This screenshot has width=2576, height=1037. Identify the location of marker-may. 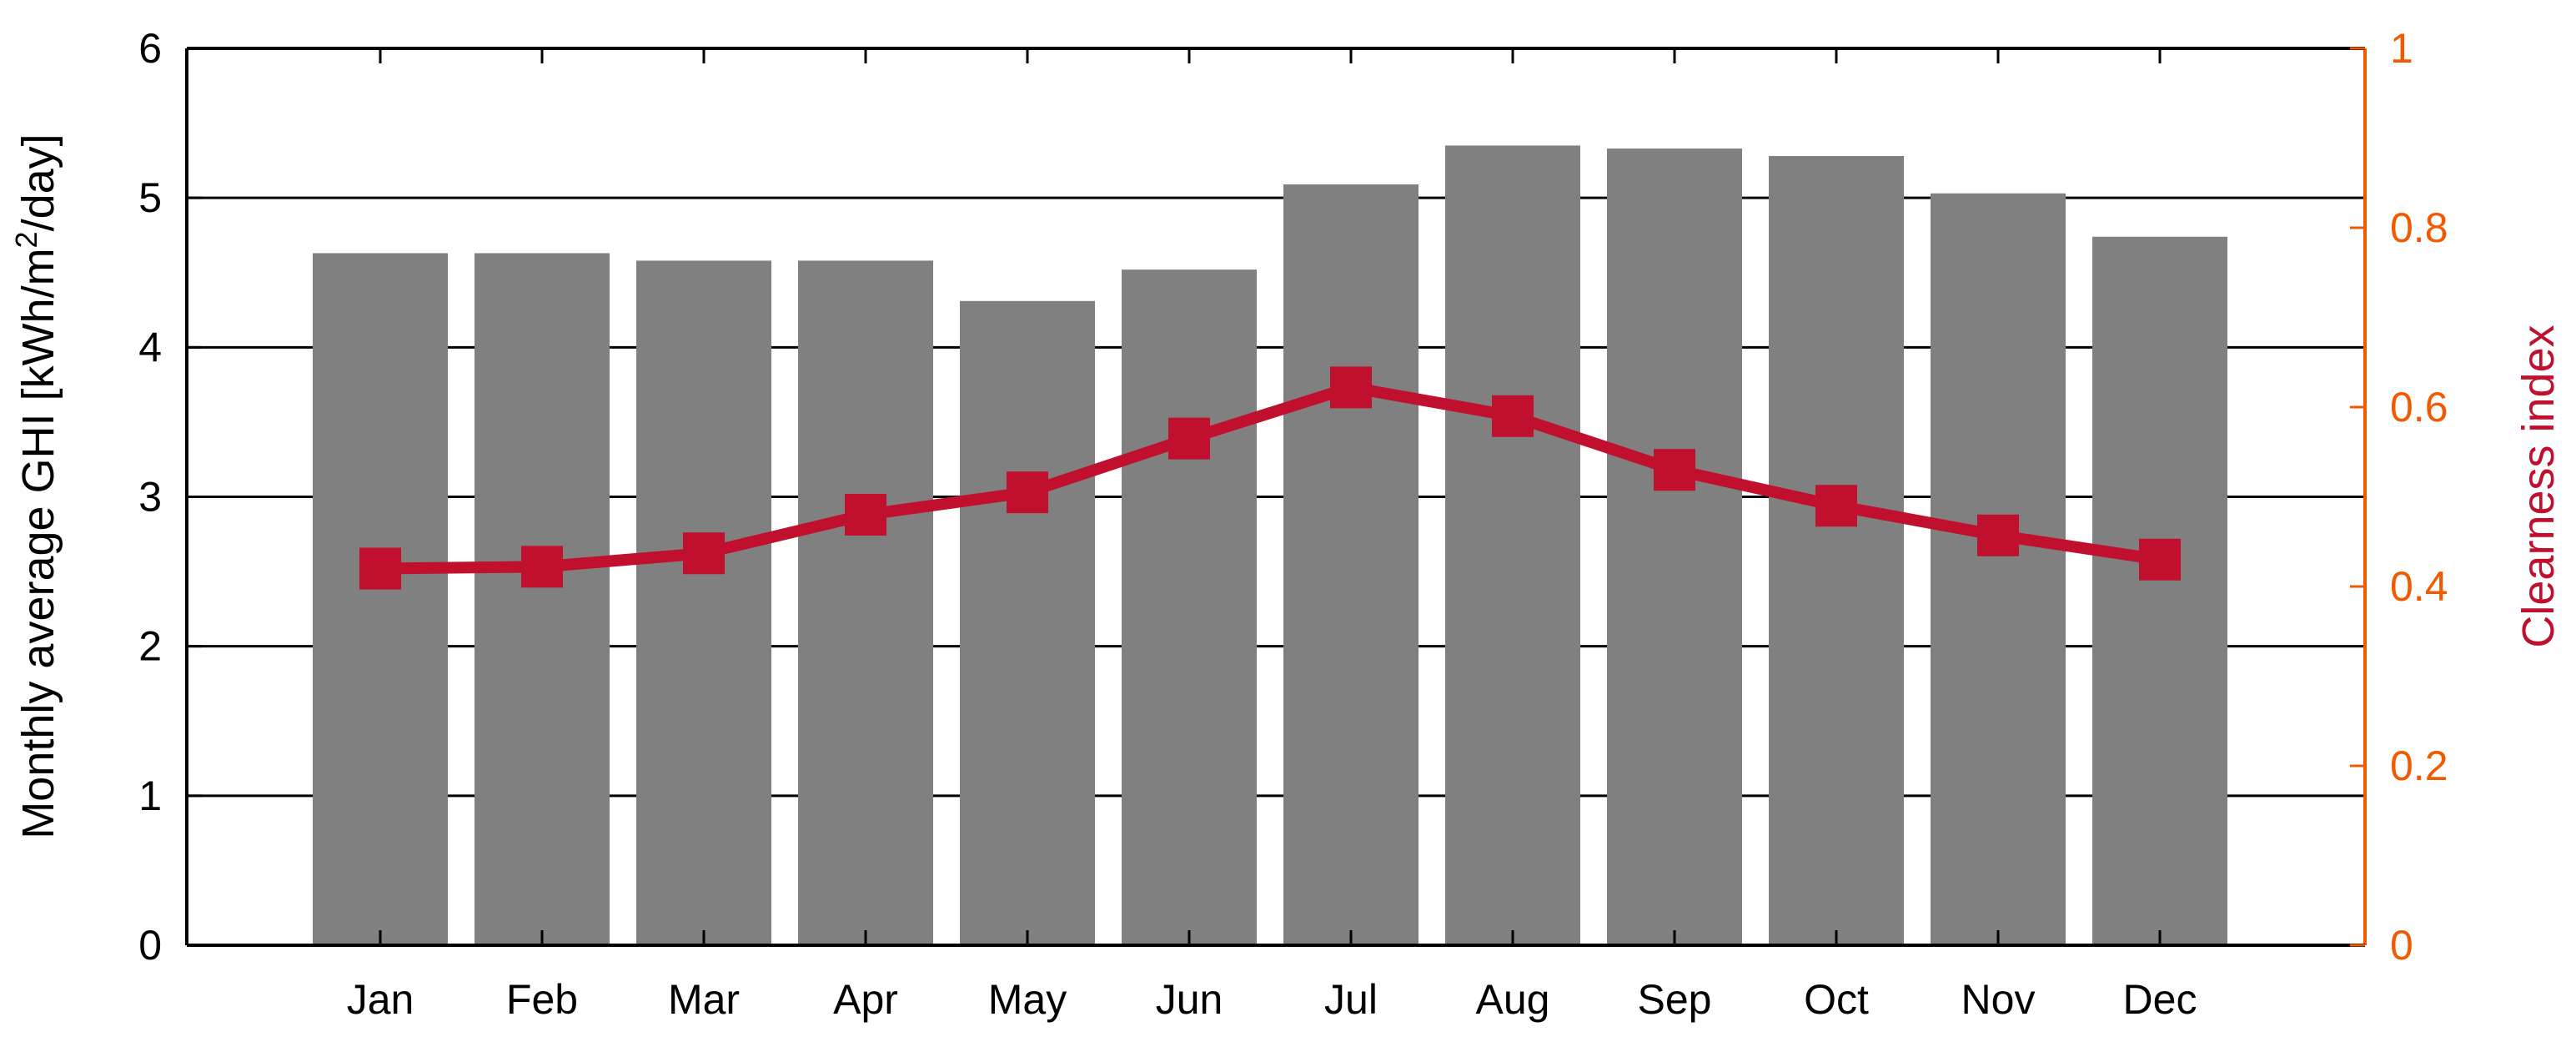
(1027, 492).